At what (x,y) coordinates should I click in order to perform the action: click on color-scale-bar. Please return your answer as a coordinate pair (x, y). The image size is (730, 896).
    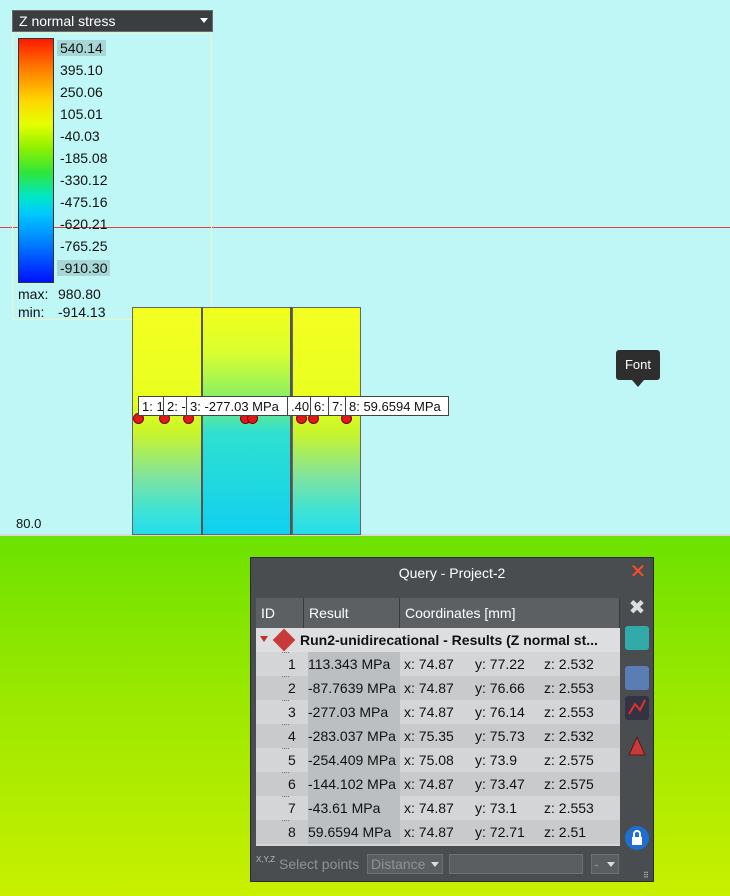
    Looking at the image, I should click on (36, 160).